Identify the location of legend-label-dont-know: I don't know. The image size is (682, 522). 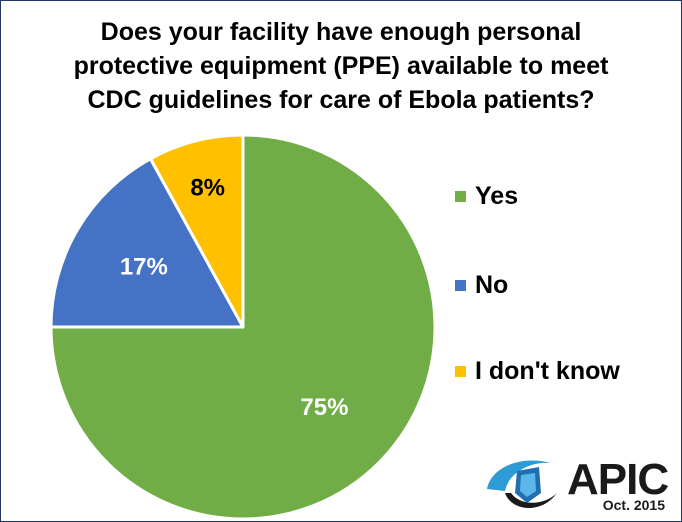
(547, 370).